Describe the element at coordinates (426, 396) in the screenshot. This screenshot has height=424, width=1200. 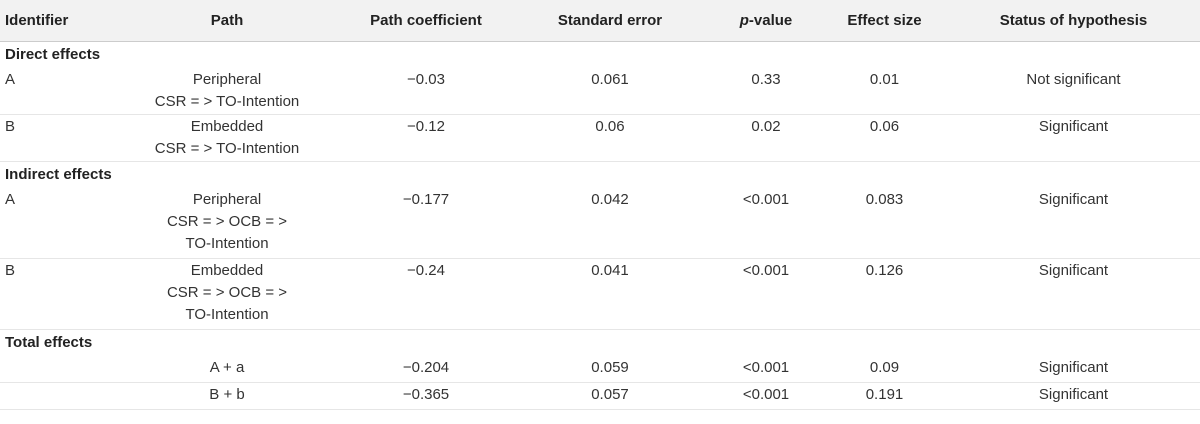
I see `cell-path-coefficient: −0.365` at that location.